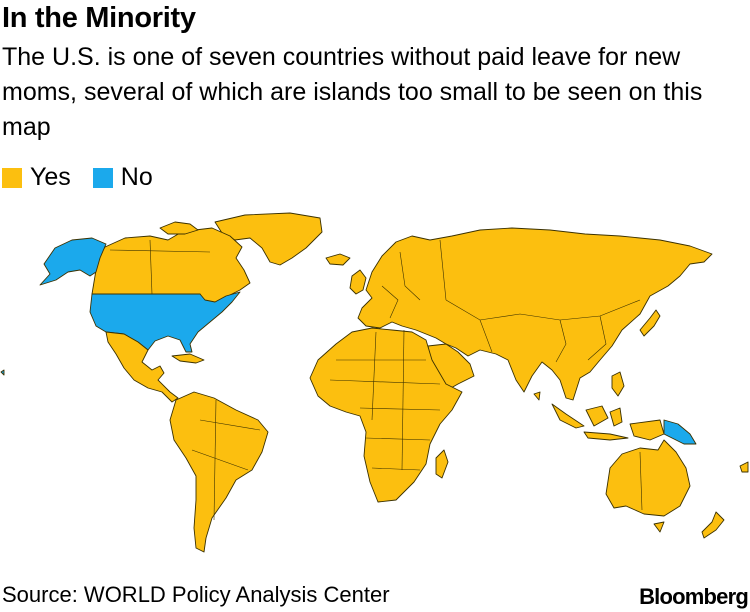 Image resolution: width=750 pixels, height=612 pixels. I want to click on region-caribbean, so click(188, 358).